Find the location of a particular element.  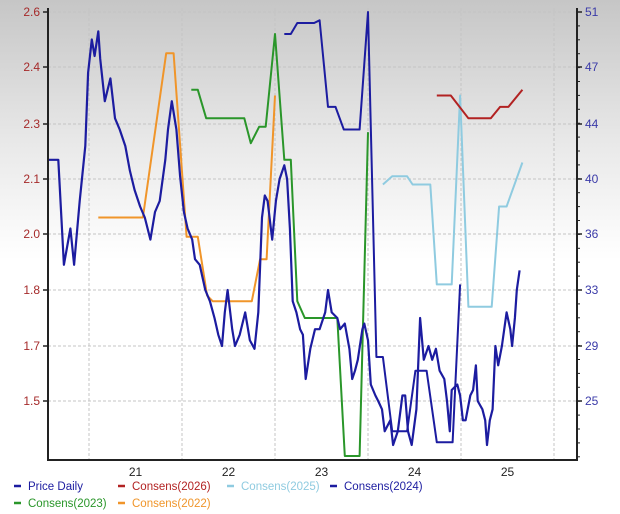

right-tick-label: 51 is located at coordinates (592, 12).